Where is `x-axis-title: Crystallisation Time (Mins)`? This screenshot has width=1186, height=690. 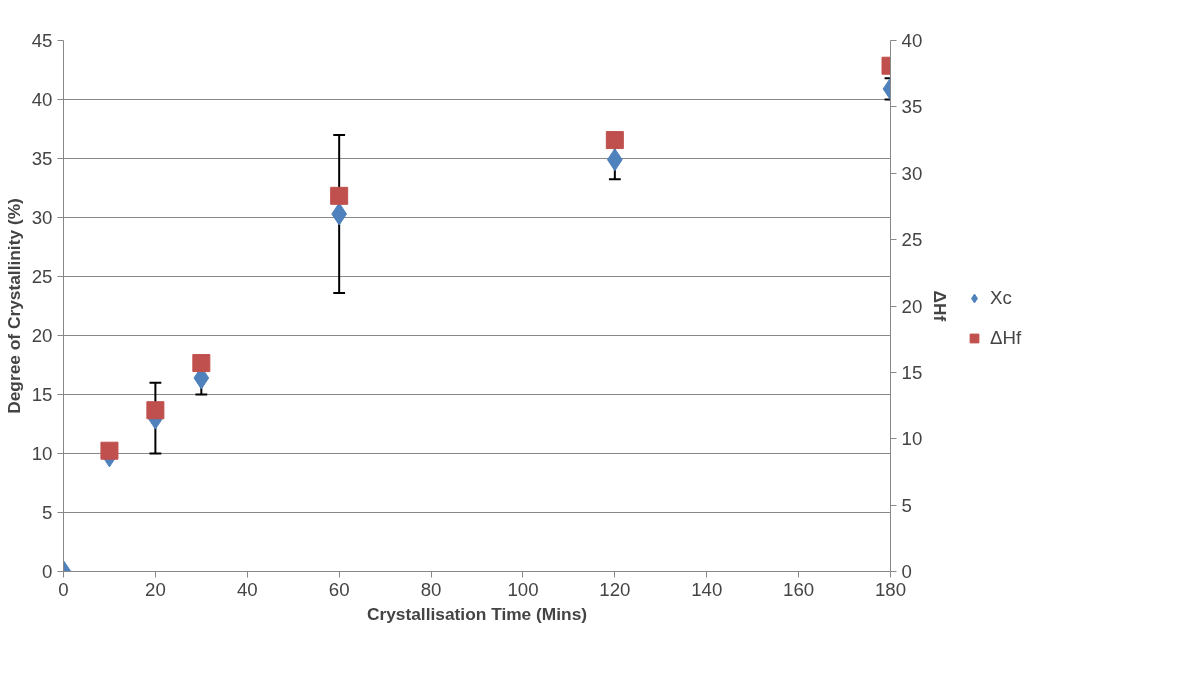 x-axis-title: Crystallisation Time (Mins) is located at coordinates (477, 613).